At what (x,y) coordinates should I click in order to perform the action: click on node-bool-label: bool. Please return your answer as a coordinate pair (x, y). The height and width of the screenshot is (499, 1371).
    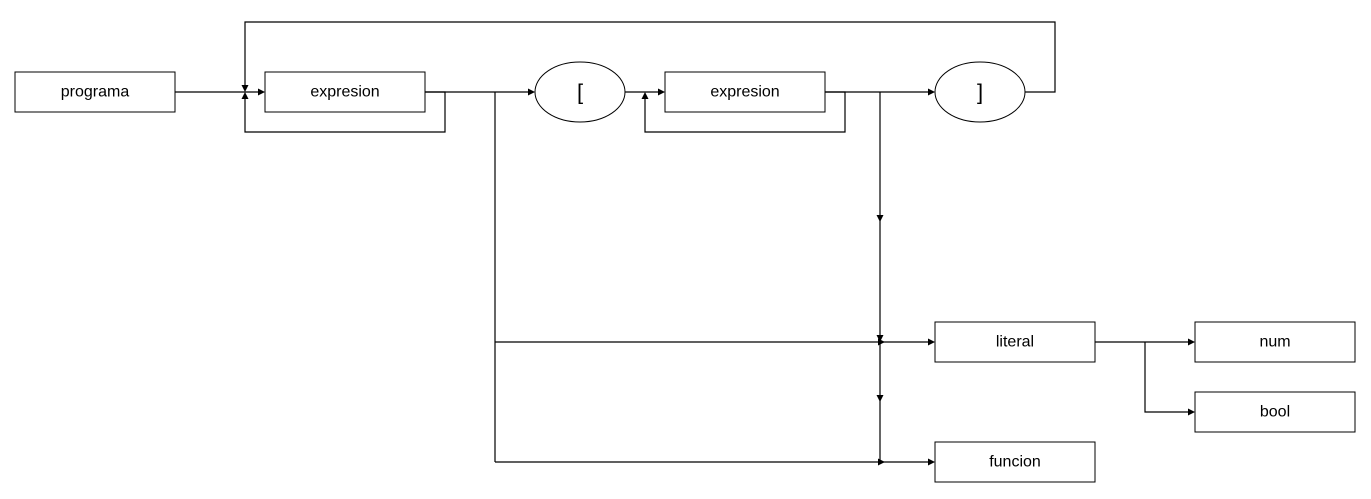
    Looking at the image, I should click on (1275, 412).